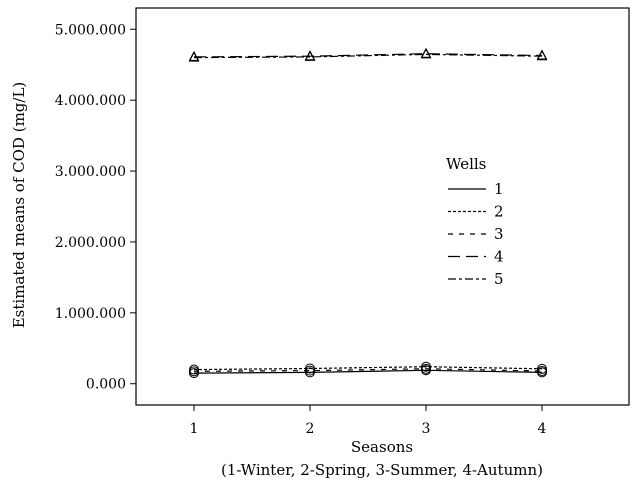  What do you see at coordinates (194, 429) in the screenshot?
I see `x-tick-label: 1` at bounding box center [194, 429].